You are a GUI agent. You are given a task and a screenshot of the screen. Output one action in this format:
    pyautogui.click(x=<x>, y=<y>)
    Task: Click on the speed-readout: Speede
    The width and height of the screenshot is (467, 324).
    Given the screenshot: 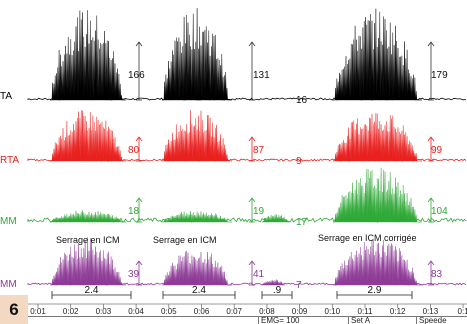 What is the action you would take?
    pyautogui.click(x=432, y=320)
    